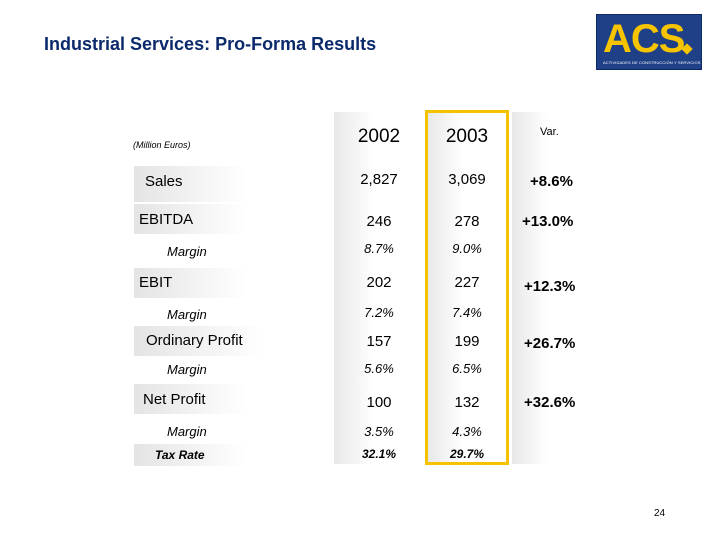 This screenshot has height=540, width=720. I want to click on value-net-2003: 132, so click(467, 402).